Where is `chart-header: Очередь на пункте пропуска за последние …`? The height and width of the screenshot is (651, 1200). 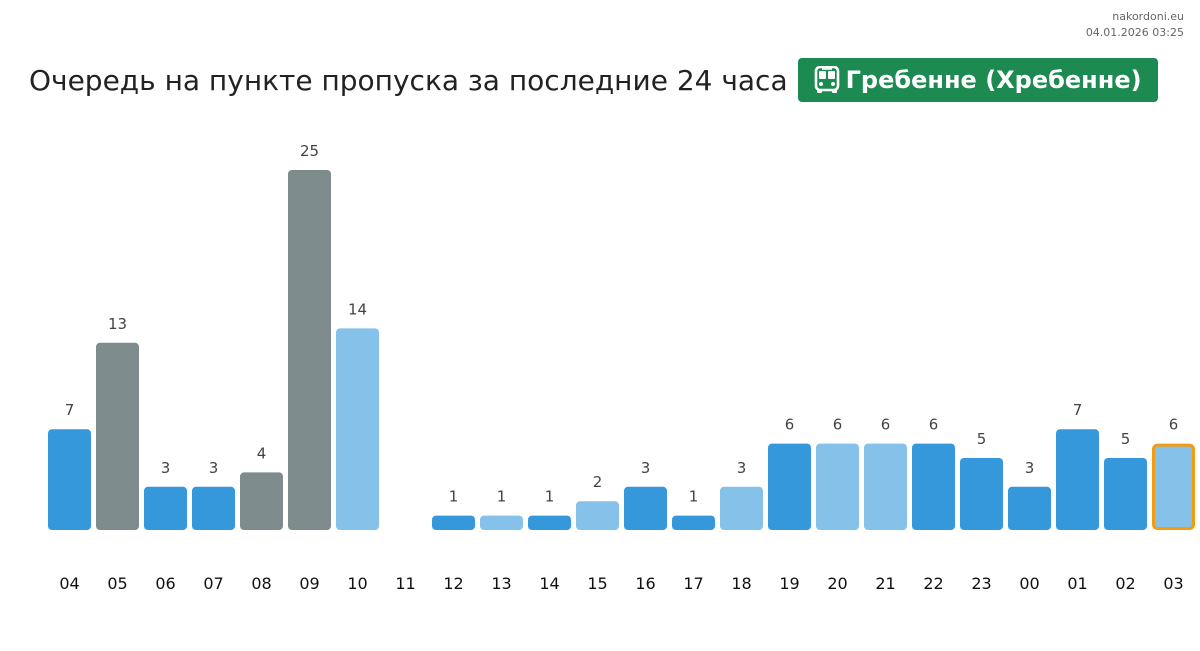
chart-header: Очередь на пункте пропуска за последние … is located at coordinates (593, 80).